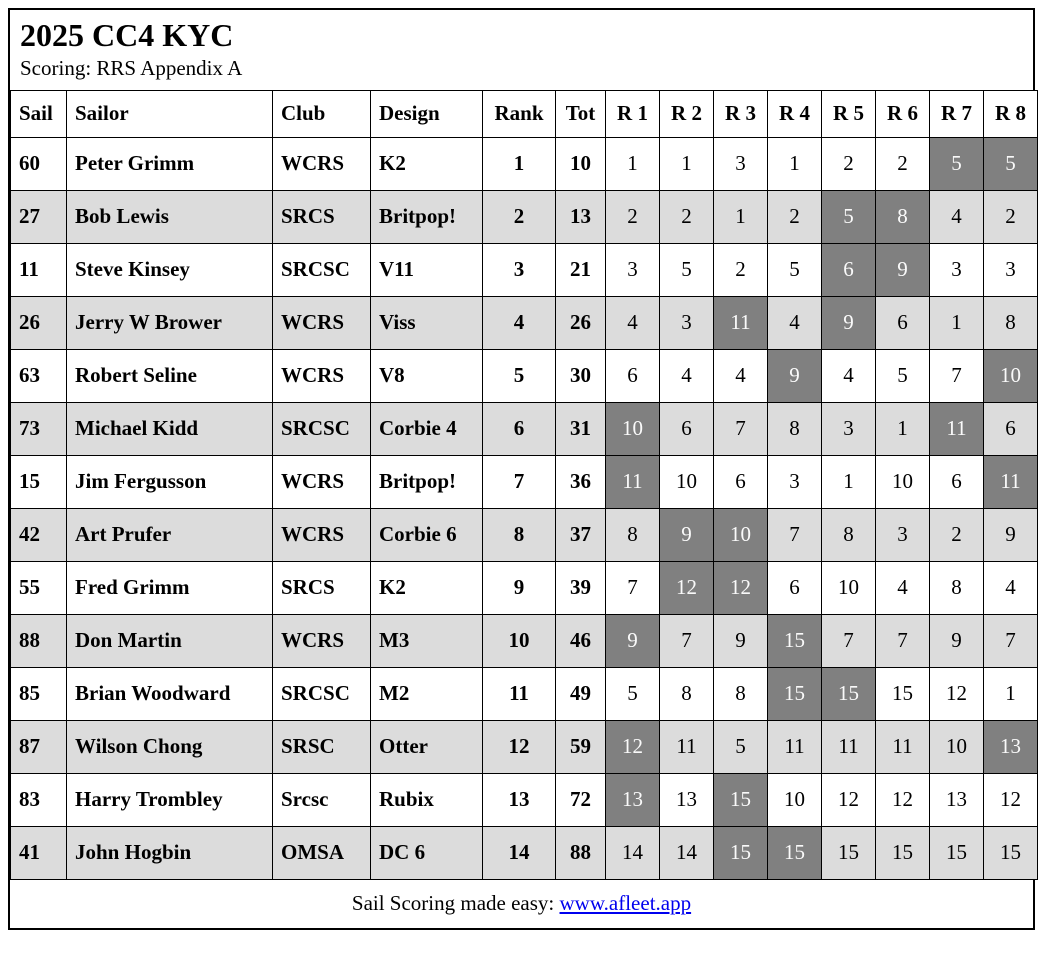 This screenshot has height=962, width=1043. What do you see at coordinates (321, 746) in the screenshot?
I see `cell-club: SRSC` at bounding box center [321, 746].